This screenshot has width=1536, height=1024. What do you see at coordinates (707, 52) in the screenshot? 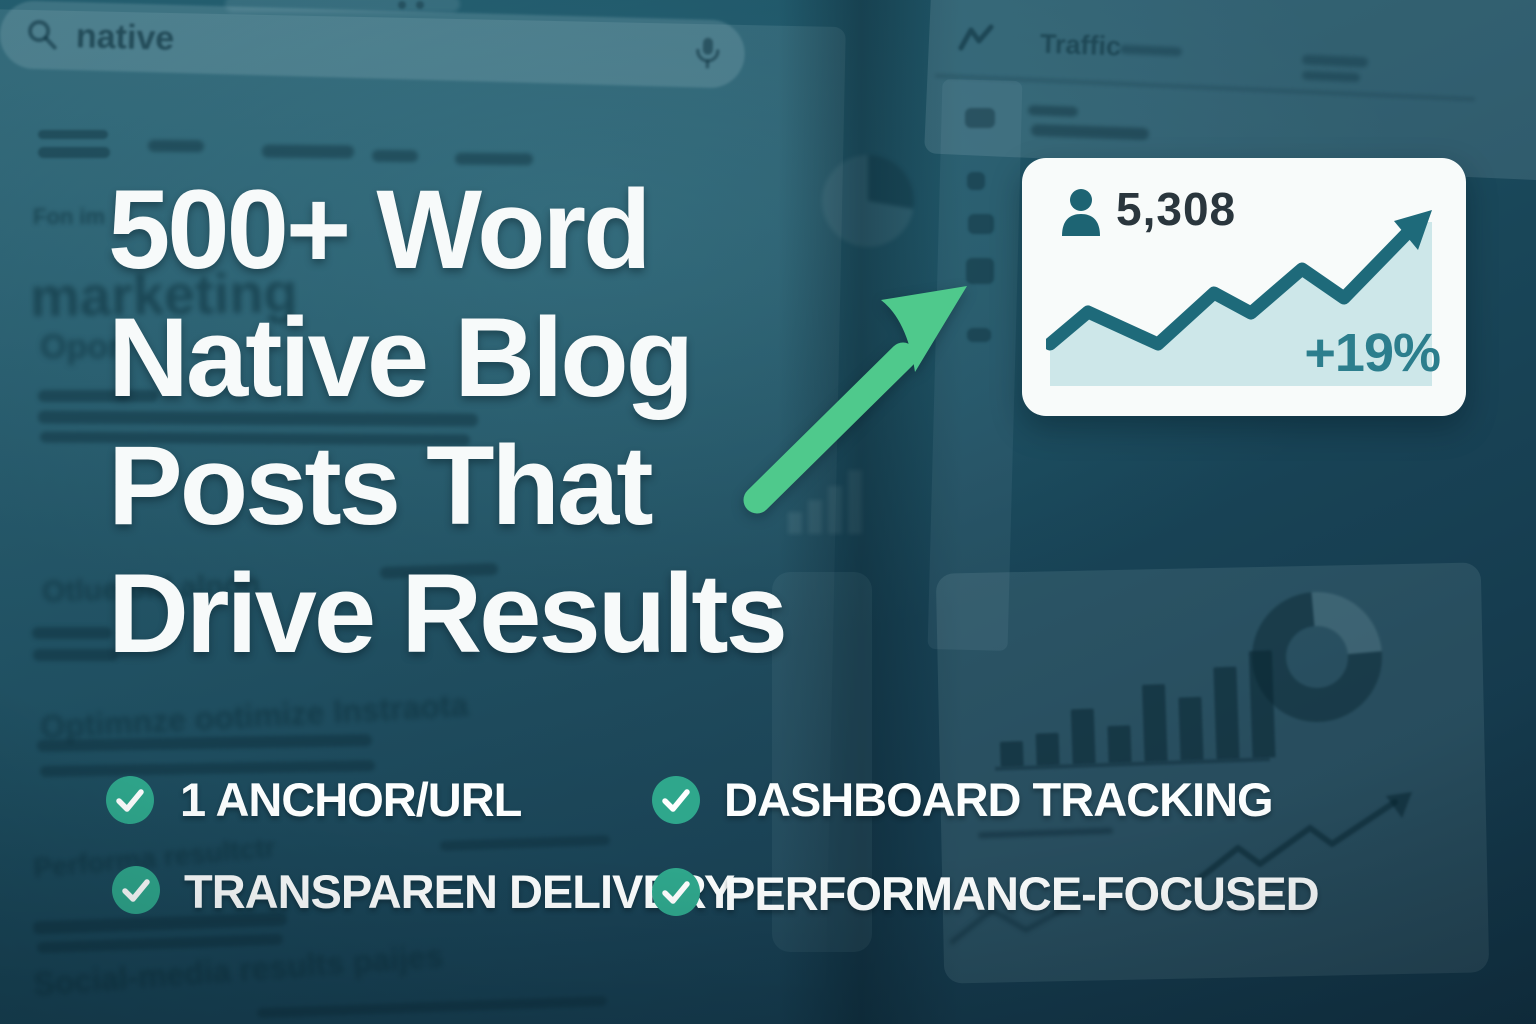
I see `mic-icon` at bounding box center [707, 52].